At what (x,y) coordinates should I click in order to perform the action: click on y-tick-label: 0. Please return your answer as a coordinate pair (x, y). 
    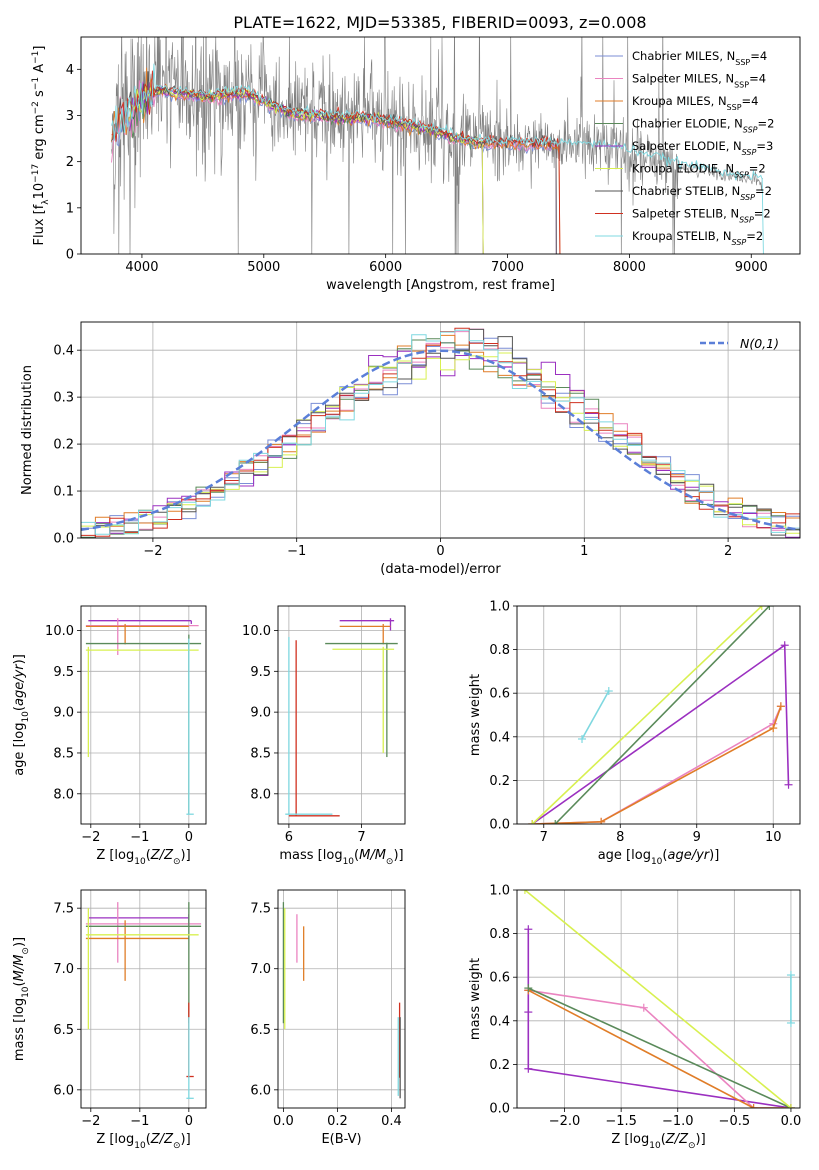
    Looking at the image, I should click on (70, 255).